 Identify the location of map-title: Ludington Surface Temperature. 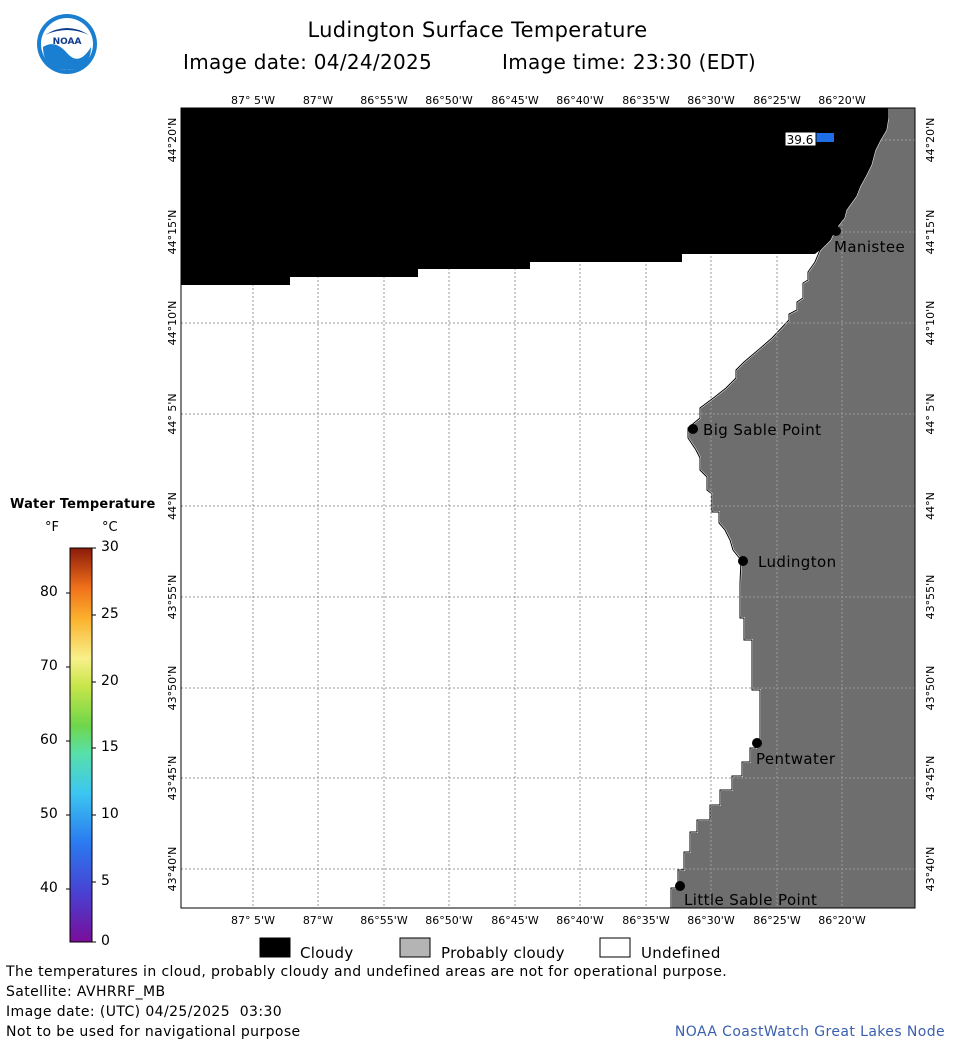
(477, 30).